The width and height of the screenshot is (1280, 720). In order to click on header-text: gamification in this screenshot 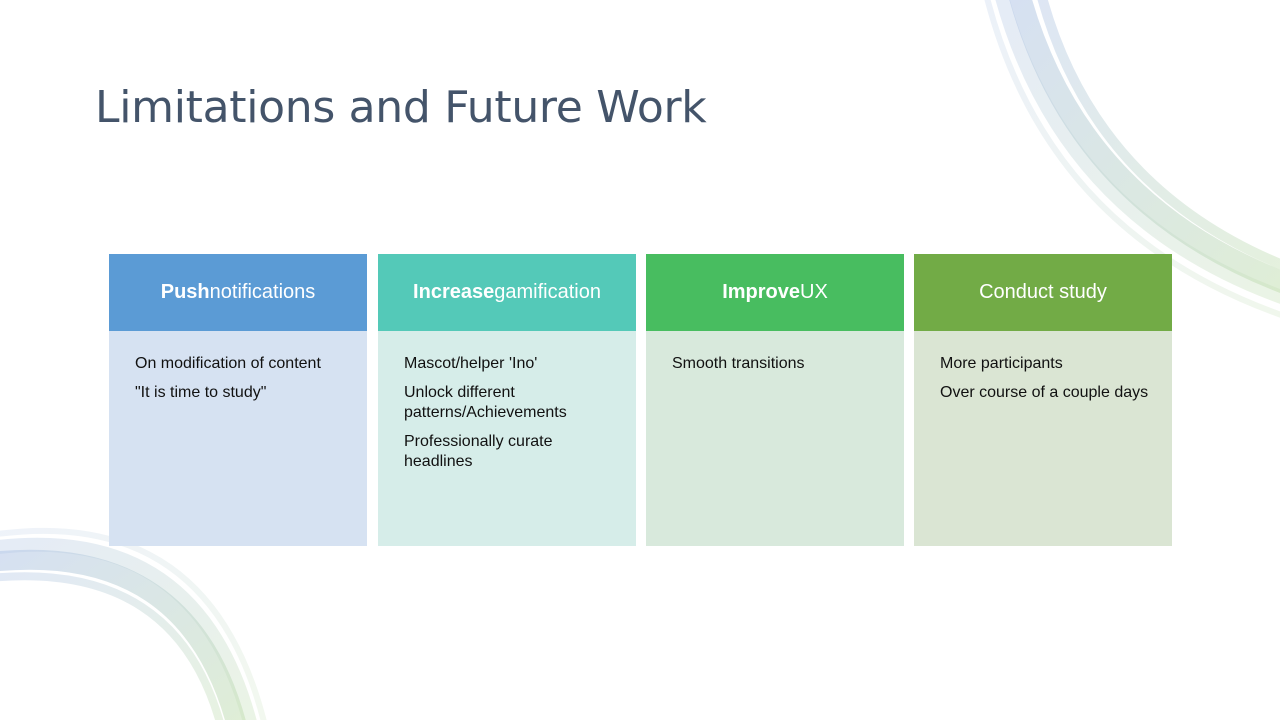, I will do `click(547, 292)`.